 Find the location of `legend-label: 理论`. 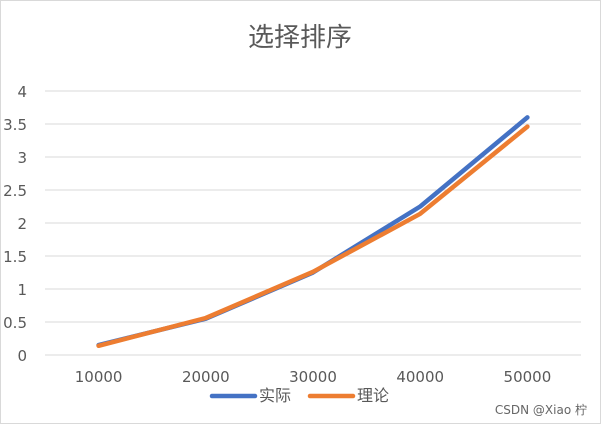

legend-label: 理论 is located at coordinates (373, 395).